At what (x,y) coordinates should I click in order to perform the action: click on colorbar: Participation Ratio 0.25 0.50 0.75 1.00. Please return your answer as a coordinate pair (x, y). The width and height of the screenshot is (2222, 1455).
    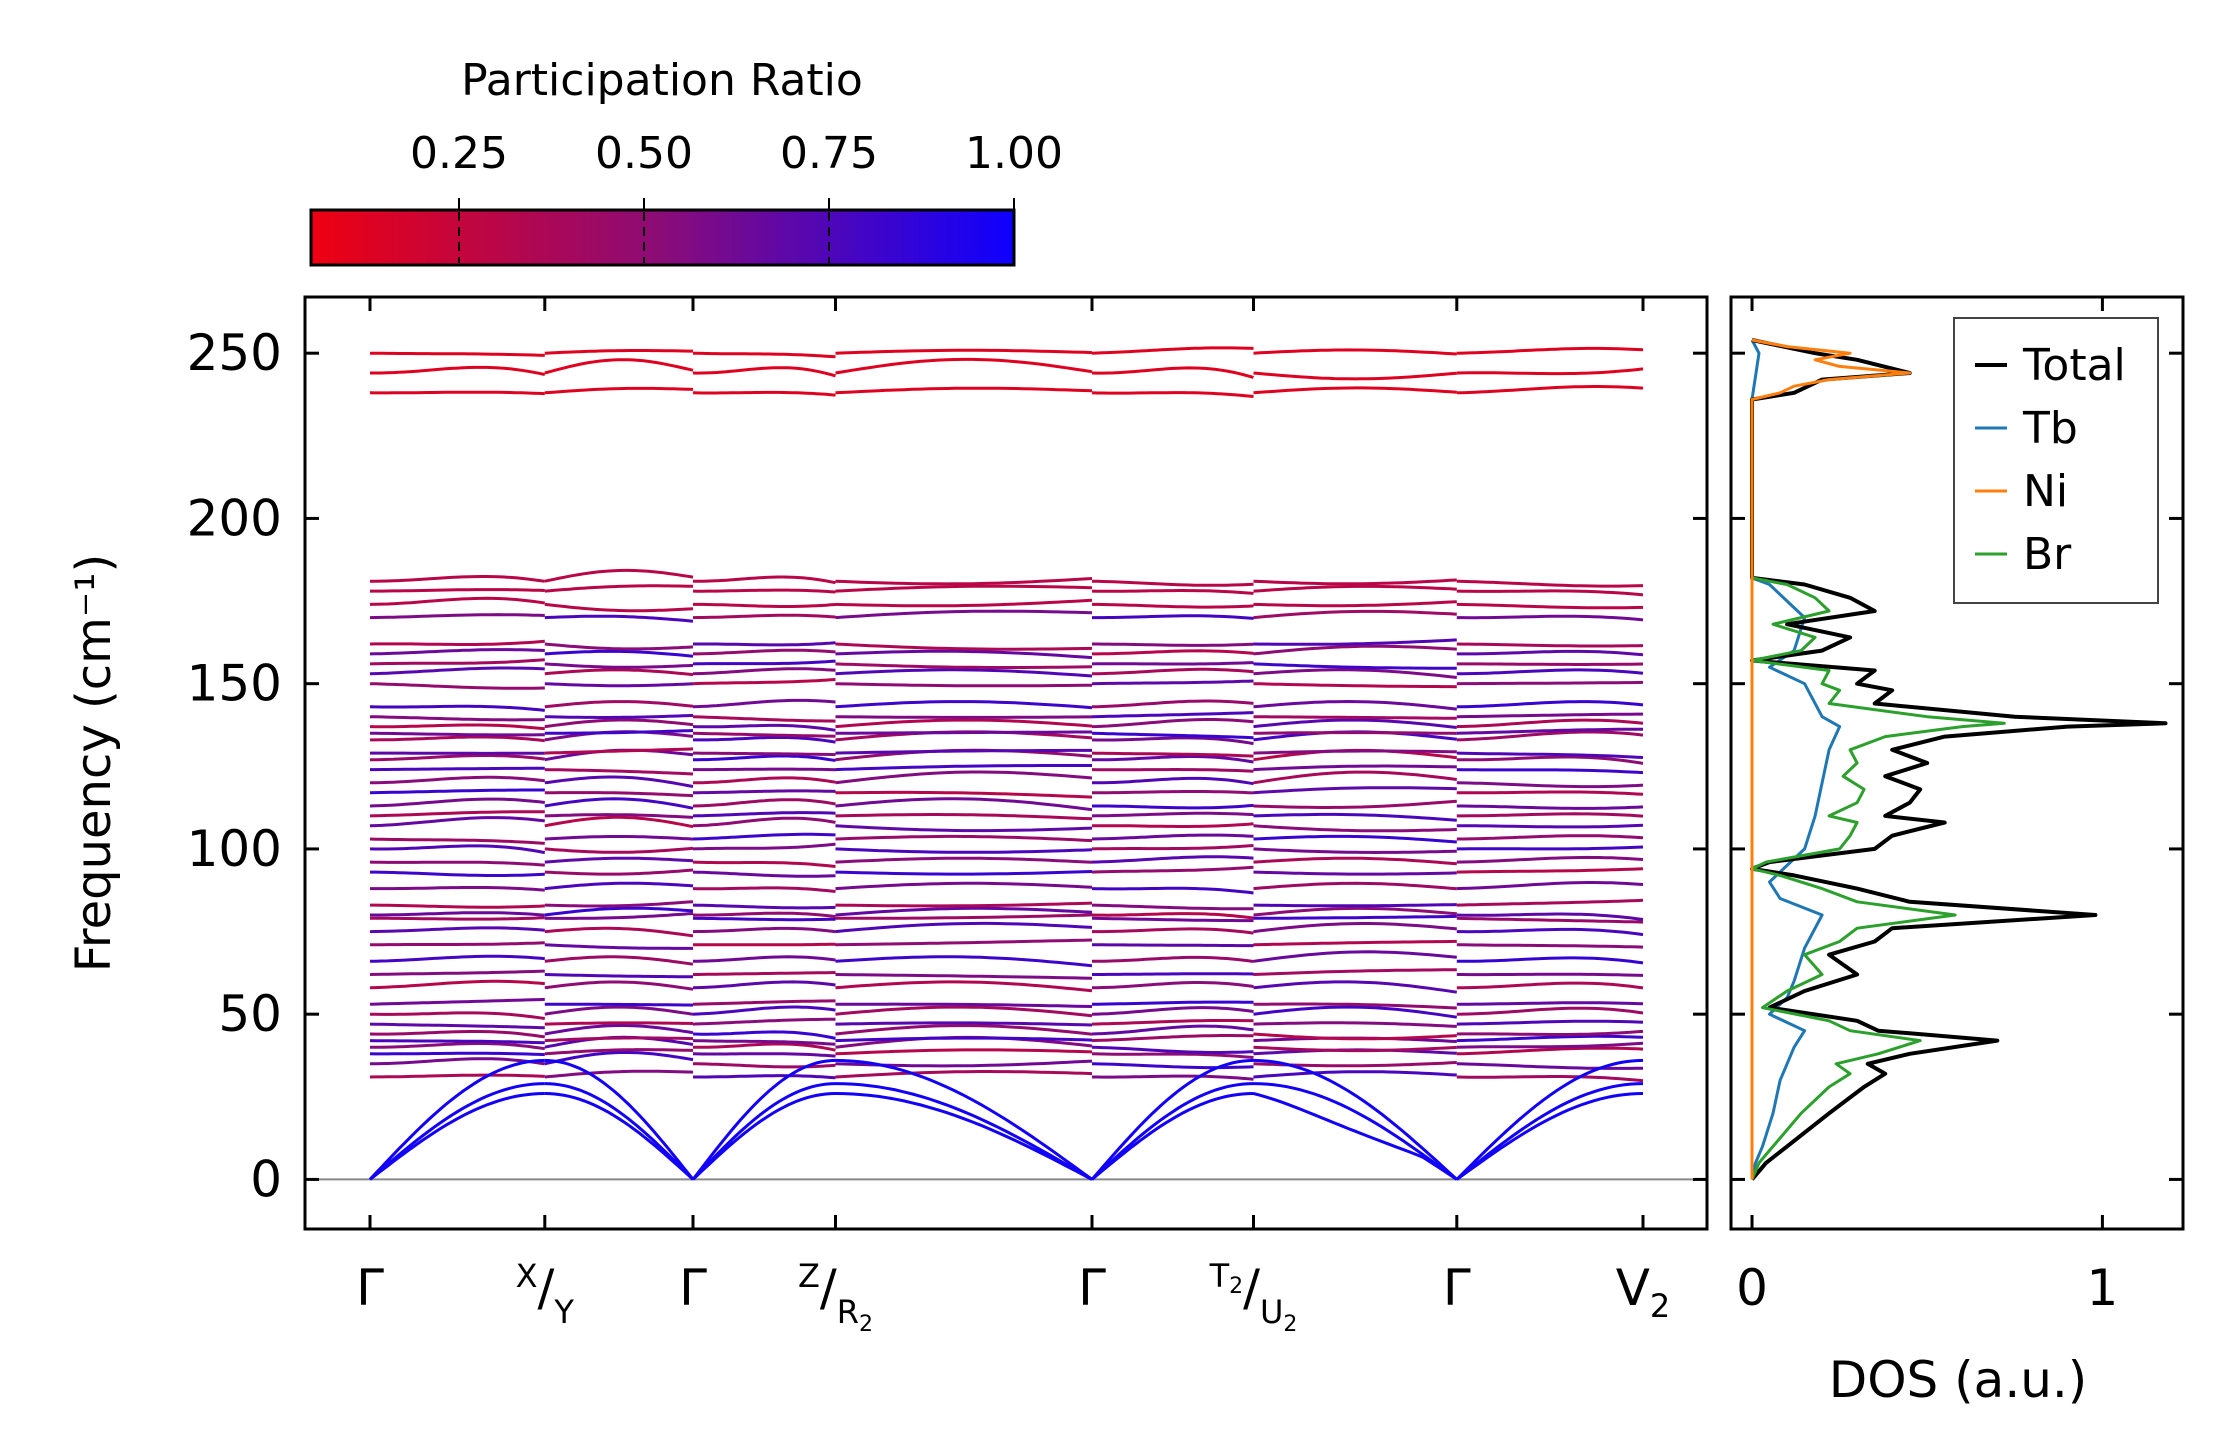
    Looking at the image, I should click on (686, 161).